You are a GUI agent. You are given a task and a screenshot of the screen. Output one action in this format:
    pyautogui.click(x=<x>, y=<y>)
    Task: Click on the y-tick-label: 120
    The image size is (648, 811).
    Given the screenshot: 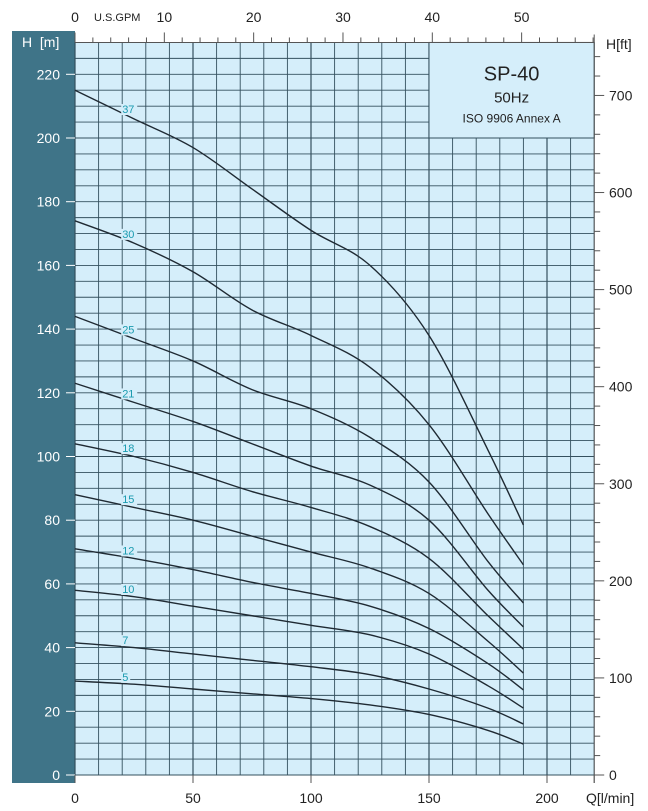 What is the action you would take?
    pyautogui.click(x=49, y=393)
    